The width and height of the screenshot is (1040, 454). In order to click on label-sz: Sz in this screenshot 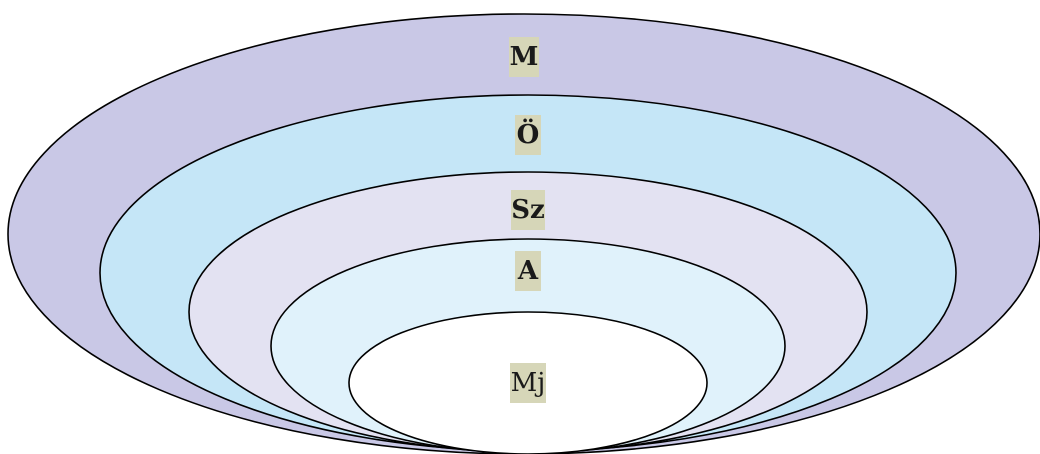, I will do `click(528, 210)`.